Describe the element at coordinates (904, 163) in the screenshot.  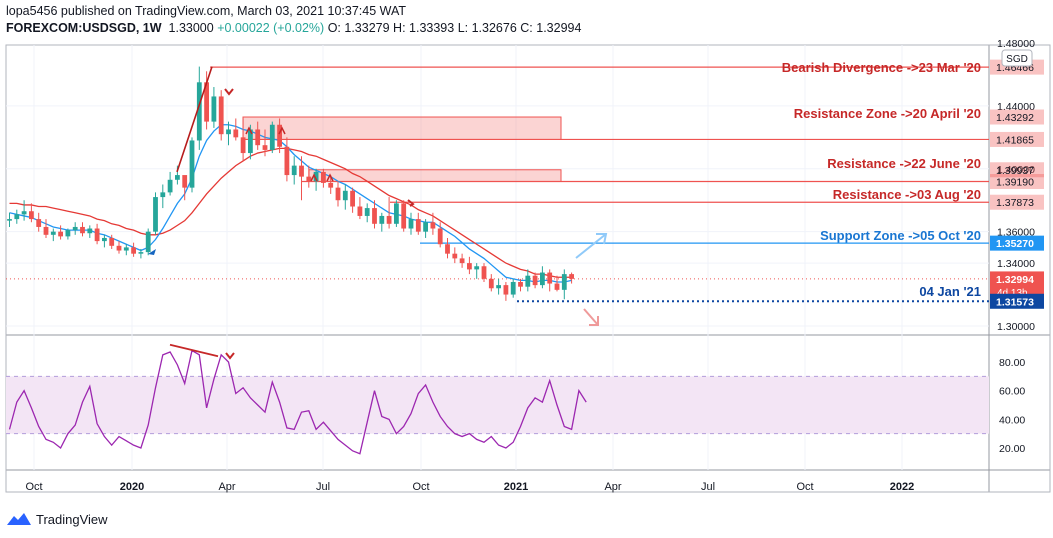
I see `annotation-label: Resistance ->22 June '20` at that location.